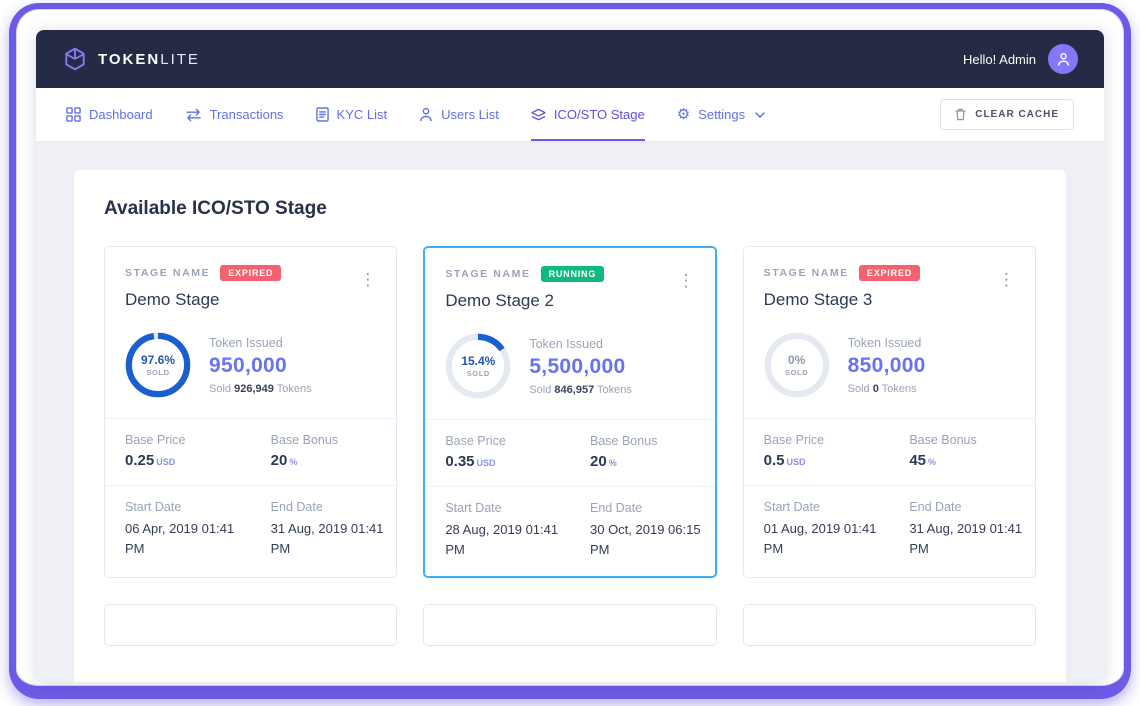 The height and width of the screenshot is (706, 1140). What do you see at coordinates (774, 460) in the screenshot?
I see `base-price-value: 0.5` at bounding box center [774, 460].